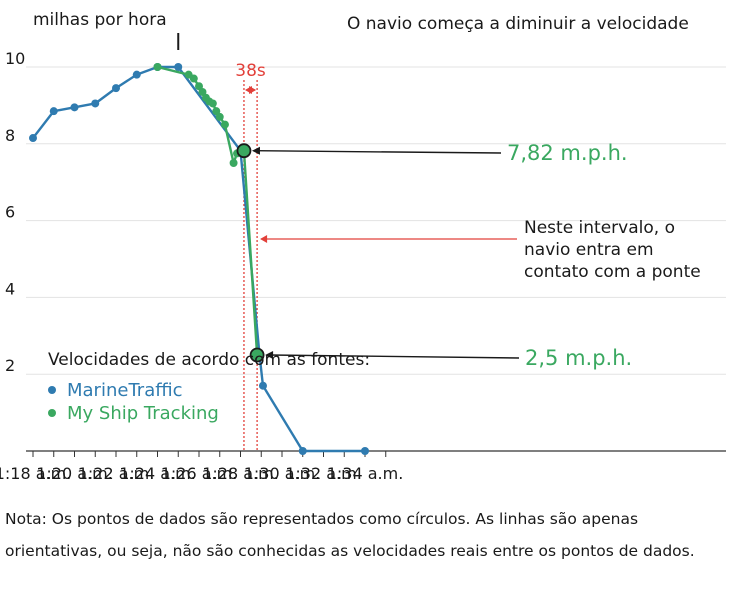 The height and width of the screenshot is (603, 736). Describe the element at coordinates (250, 71) in the screenshot. I see `interval-label: 38s` at that location.